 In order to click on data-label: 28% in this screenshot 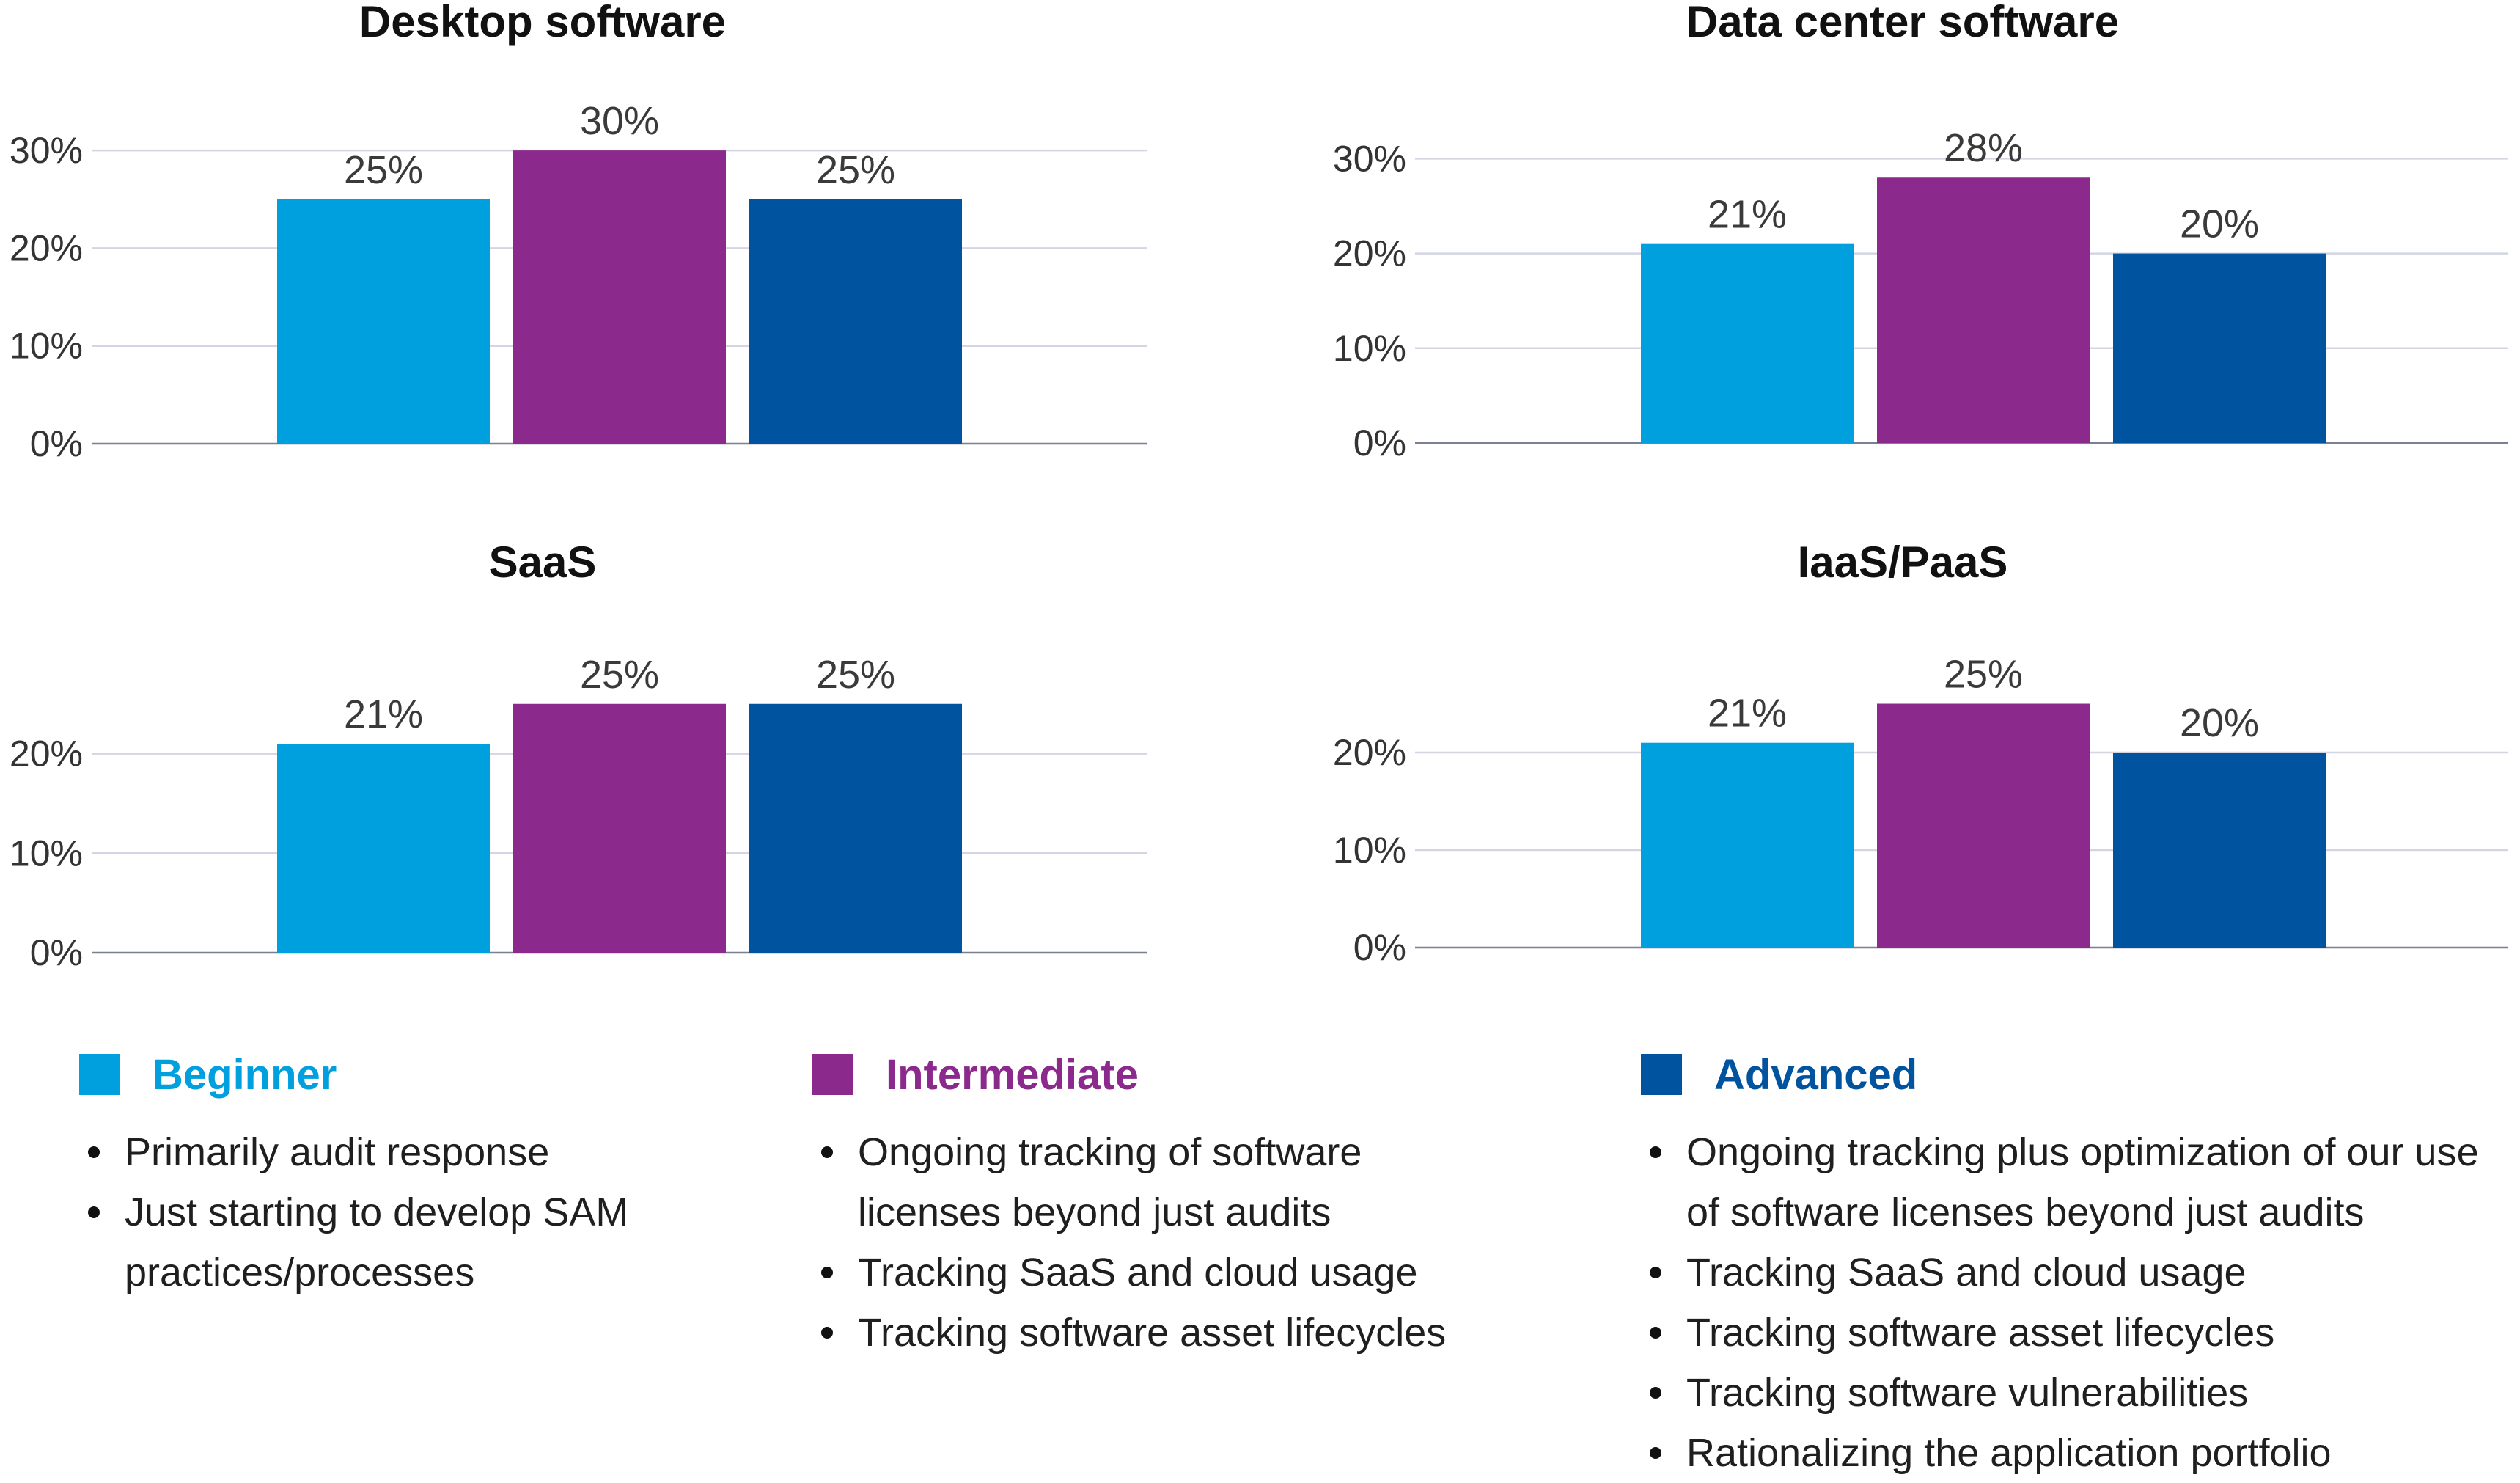, I will do `click(1983, 148)`.